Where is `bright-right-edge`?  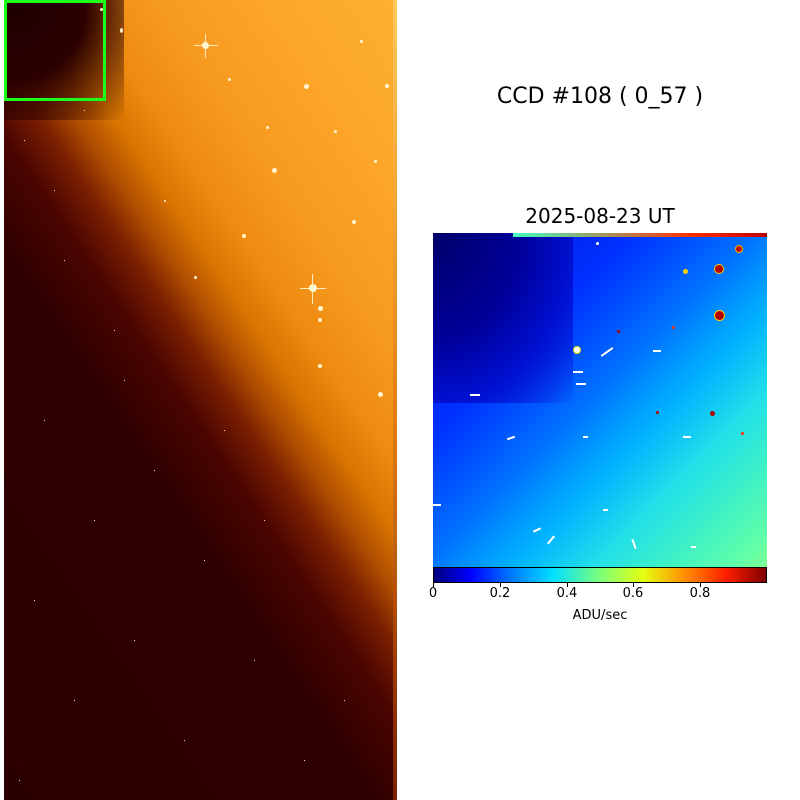
bright-right-edge is located at coordinates (395, 400).